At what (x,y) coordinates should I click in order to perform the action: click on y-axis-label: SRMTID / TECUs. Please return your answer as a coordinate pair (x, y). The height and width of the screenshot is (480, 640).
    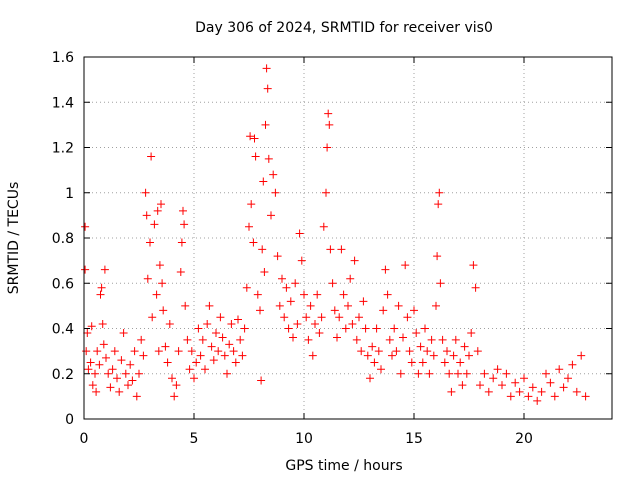
    Looking at the image, I should click on (14, 238).